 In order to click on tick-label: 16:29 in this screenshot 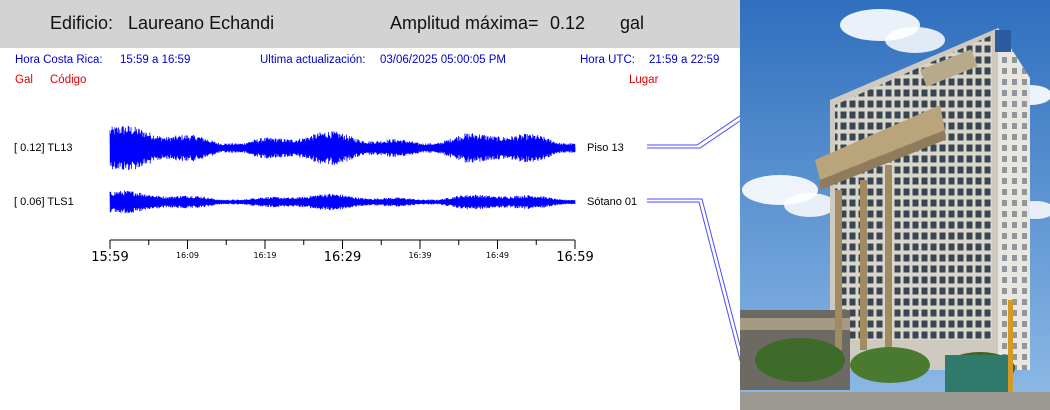, I will do `click(342, 257)`.